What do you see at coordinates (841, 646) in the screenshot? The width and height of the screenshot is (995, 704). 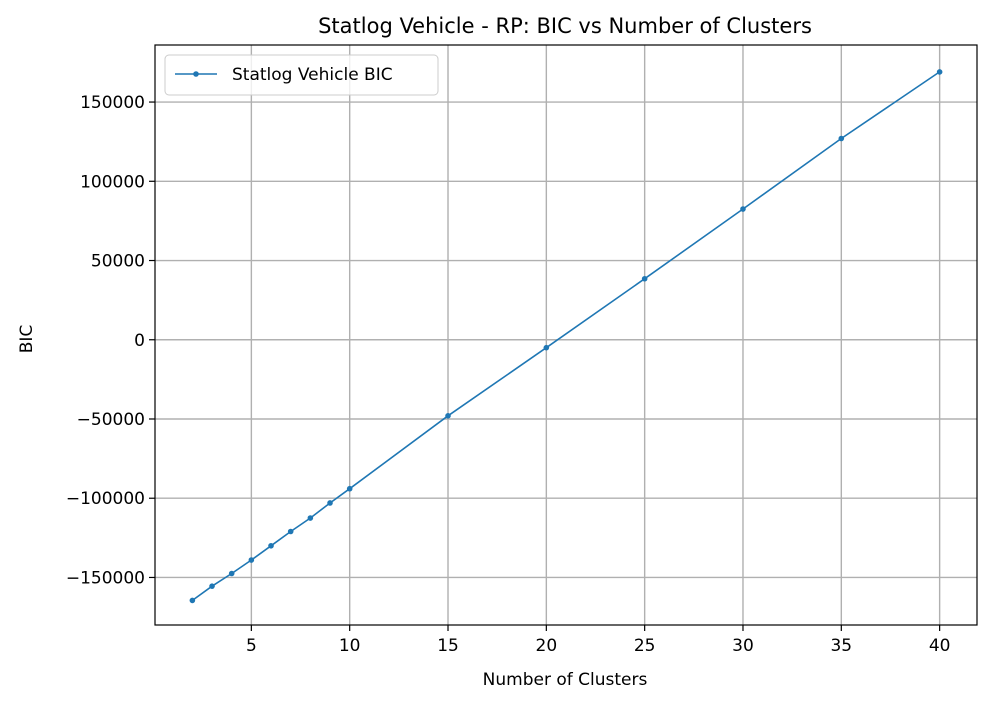 I see `x-tick-label: 35` at bounding box center [841, 646].